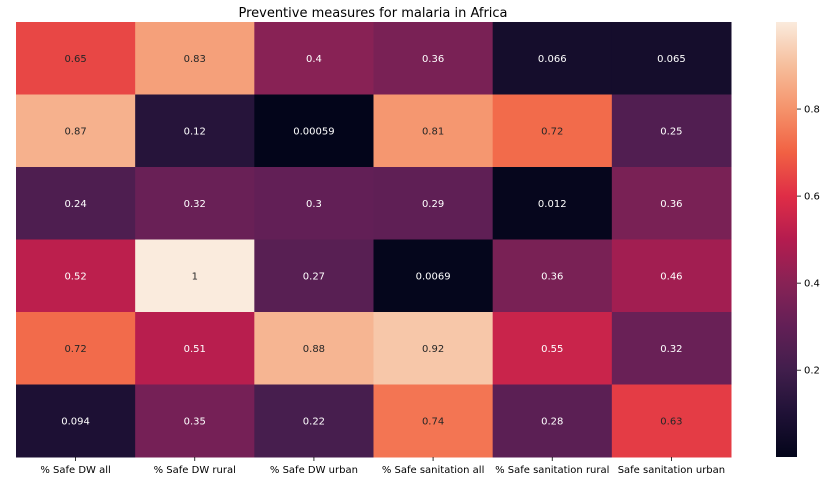 This screenshot has width=830, height=487. Describe the element at coordinates (195, 470) in the screenshot. I see `x-tick-label: % Safe DW rural` at that location.